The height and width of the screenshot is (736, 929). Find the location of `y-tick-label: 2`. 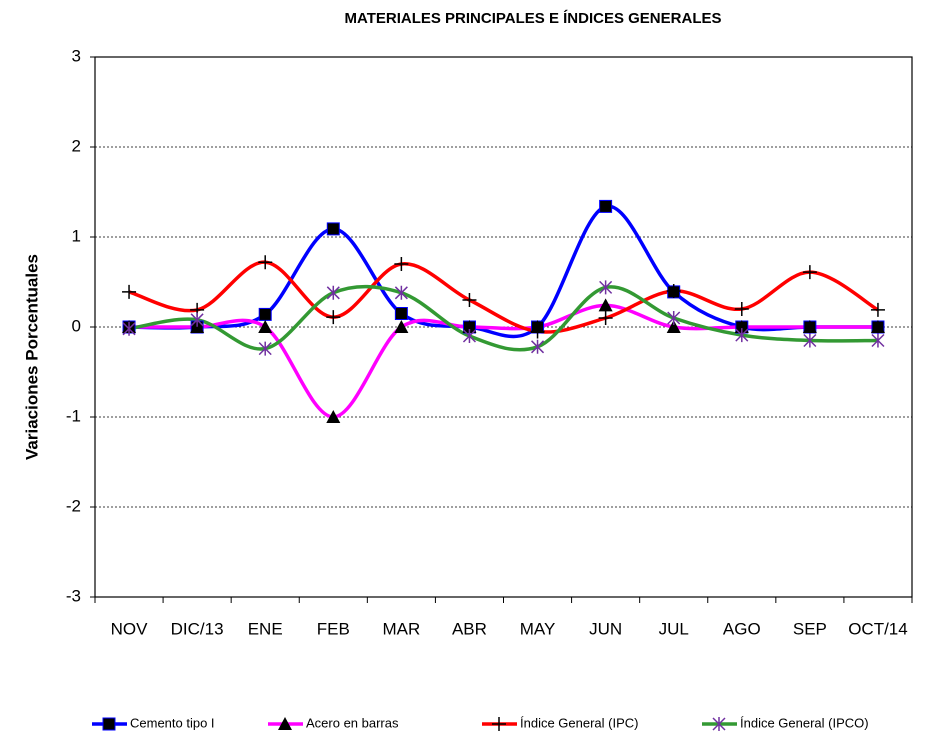

y-tick-label: 2 is located at coordinates (76, 145).